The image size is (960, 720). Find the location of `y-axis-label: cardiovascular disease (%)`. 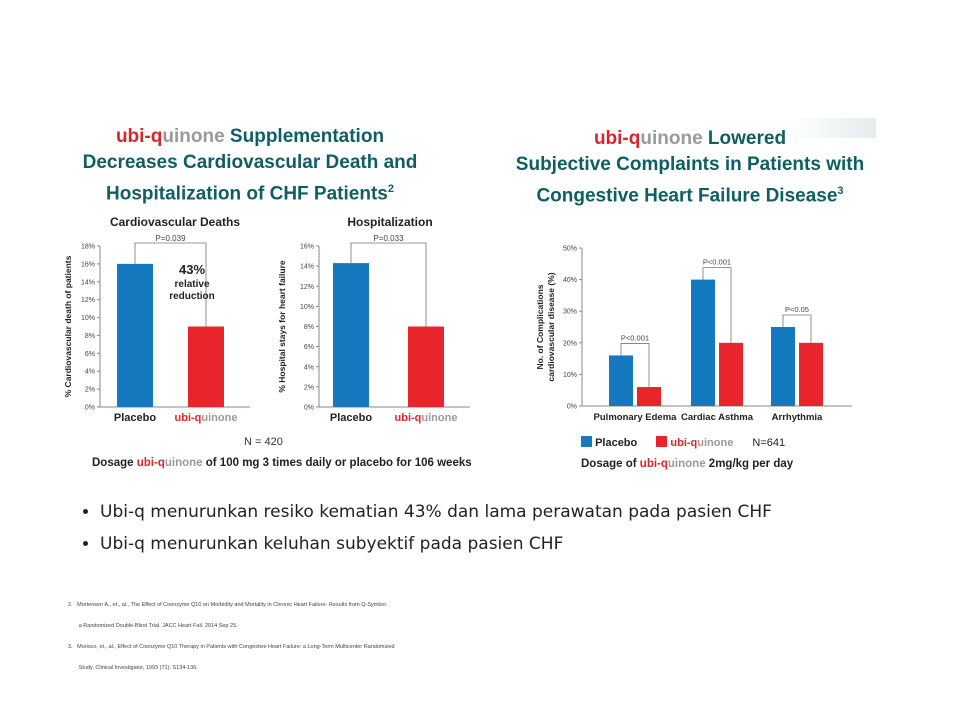

y-axis-label: cardiovascular disease (%) is located at coordinates (551, 326).